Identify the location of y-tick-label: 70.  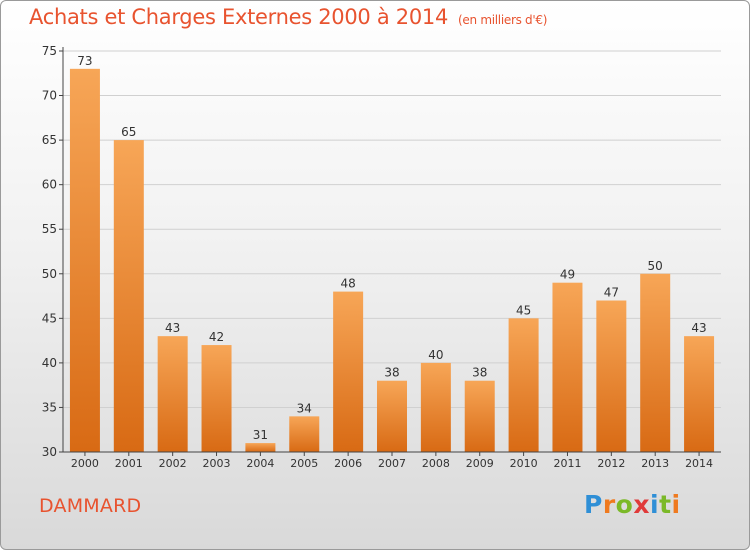
(49, 96).